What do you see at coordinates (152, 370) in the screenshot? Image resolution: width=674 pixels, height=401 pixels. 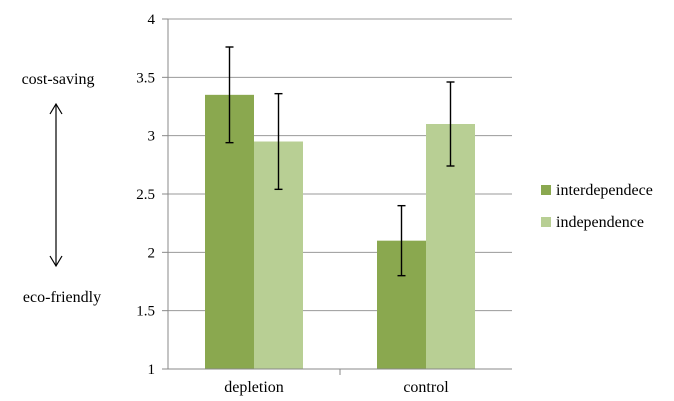 I see `y-tick-label: 1` at bounding box center [152, 370].